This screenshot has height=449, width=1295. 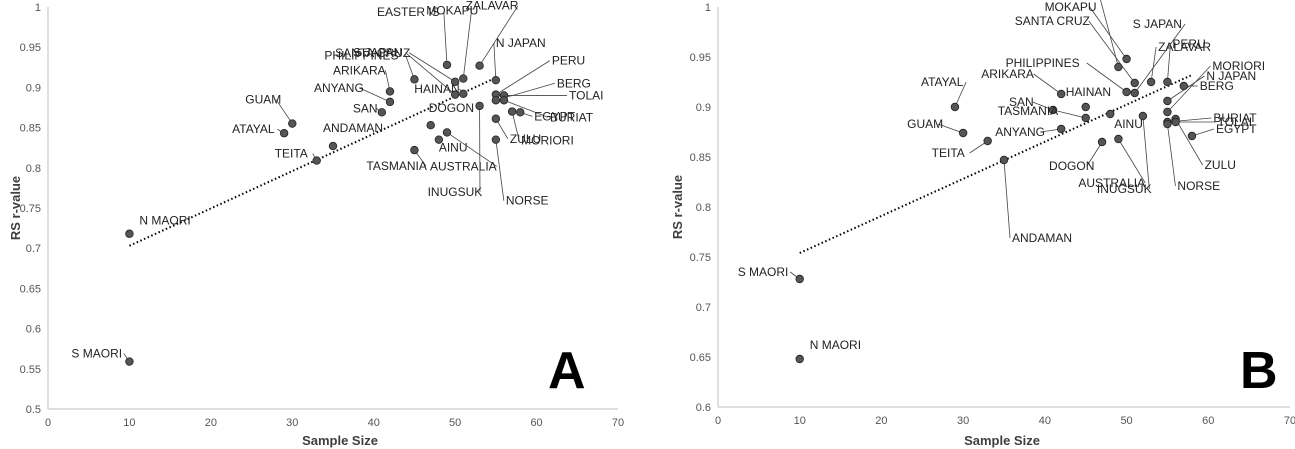 I want to click on point-label: EGYPT, so click(x=1236, y=129).